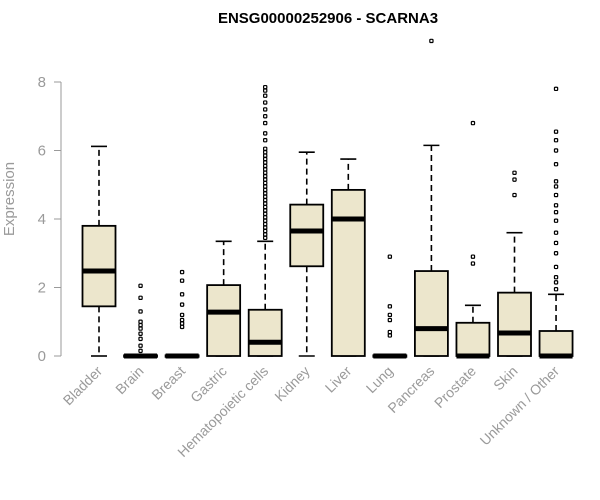 This screenshot has width=600, height=500. Describe the element at coordinates (50, 219) in the screenshot. I see `y-axis: 0 2 4 6 8` at that location.